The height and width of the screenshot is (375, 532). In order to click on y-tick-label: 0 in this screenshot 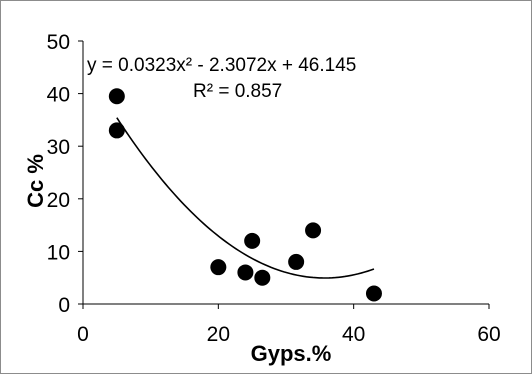, I will do `click(64, 305)`.